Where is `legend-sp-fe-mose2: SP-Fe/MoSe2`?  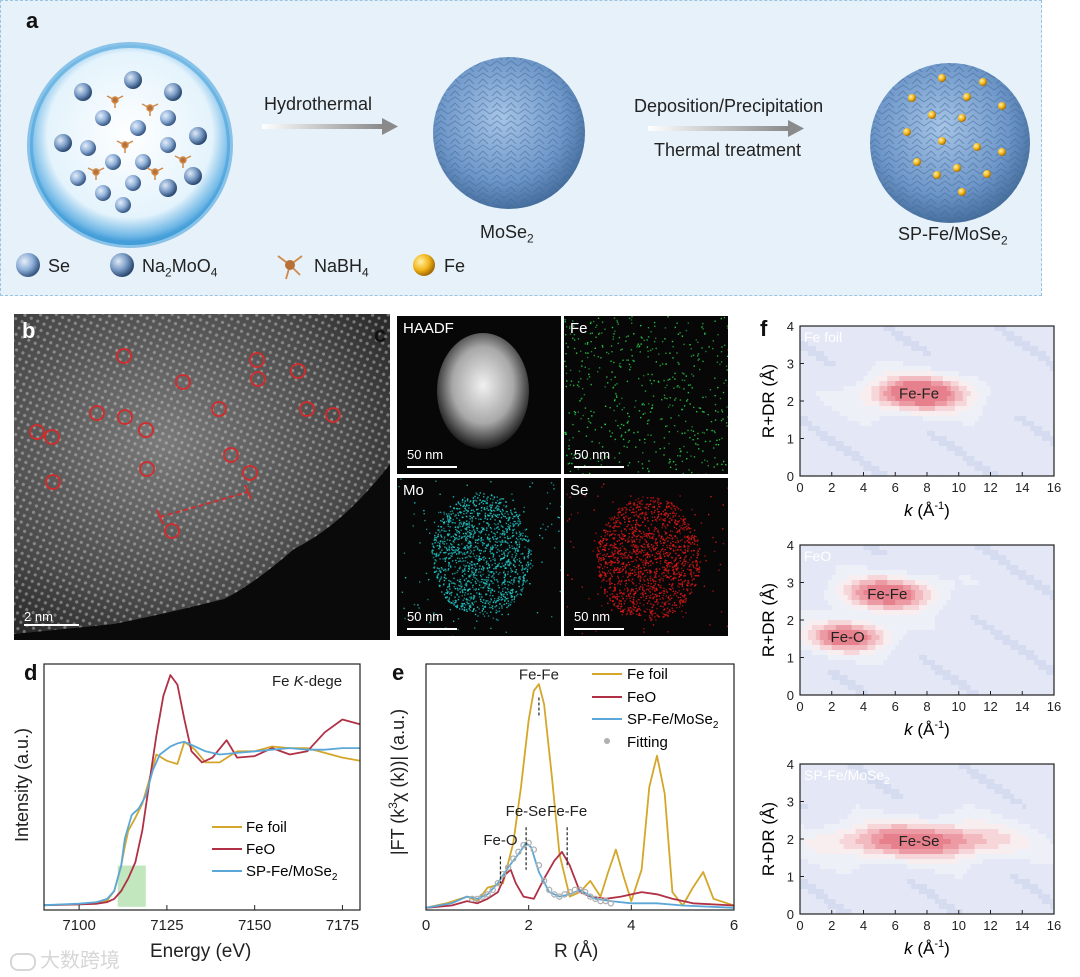 legend-sp-fe-mose2: SP-Fe/MoSe2 is located at coordinates (292, 873).